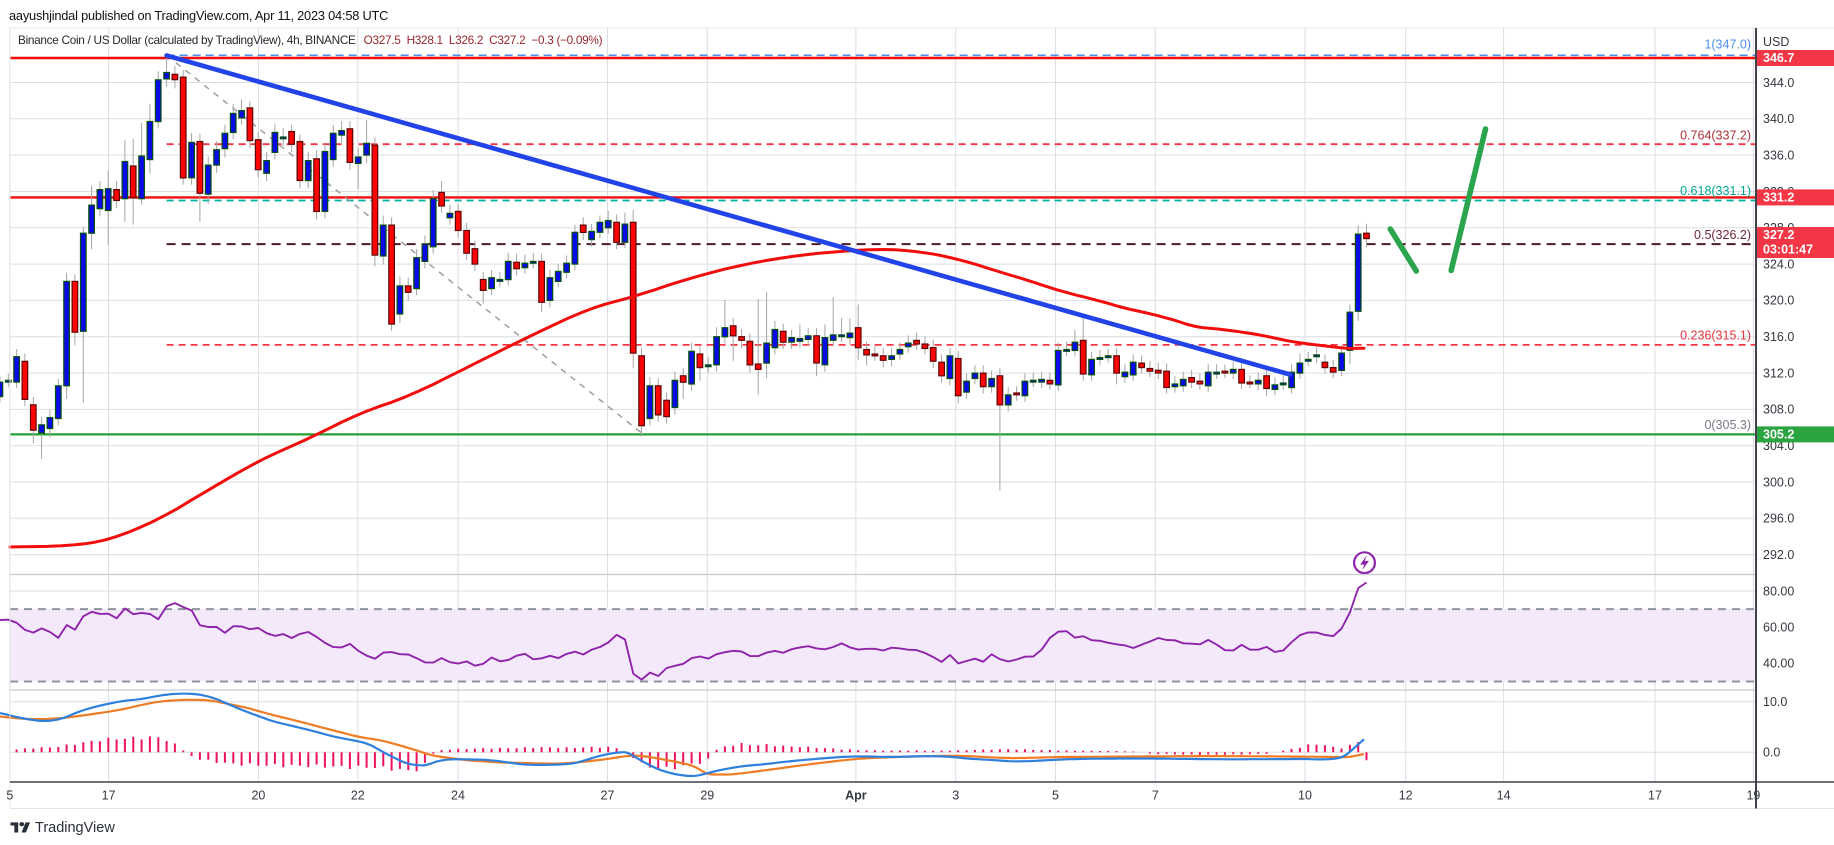  Describe the element at coordinates (1778, 301) in the screenshot. I see `svg-text: 320.0` at that location.